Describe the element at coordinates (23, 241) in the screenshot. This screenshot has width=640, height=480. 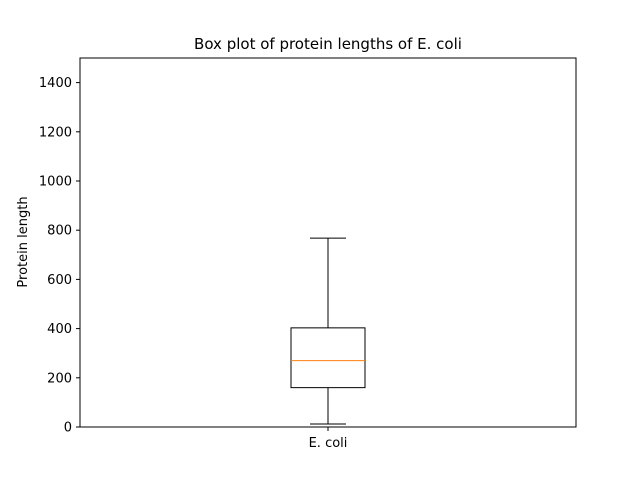
I see `y-axis-label: Protein length` at that location.